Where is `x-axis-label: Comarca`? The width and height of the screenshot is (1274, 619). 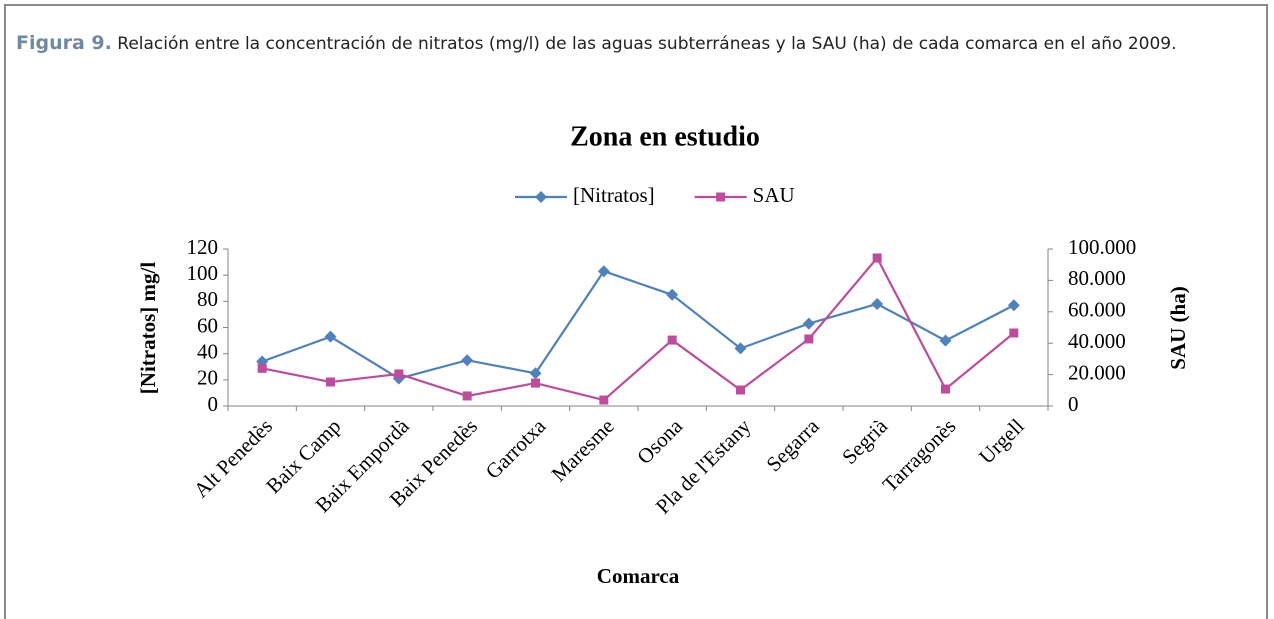
x-axis-label: Comarca is located at coordinates (638, 576).